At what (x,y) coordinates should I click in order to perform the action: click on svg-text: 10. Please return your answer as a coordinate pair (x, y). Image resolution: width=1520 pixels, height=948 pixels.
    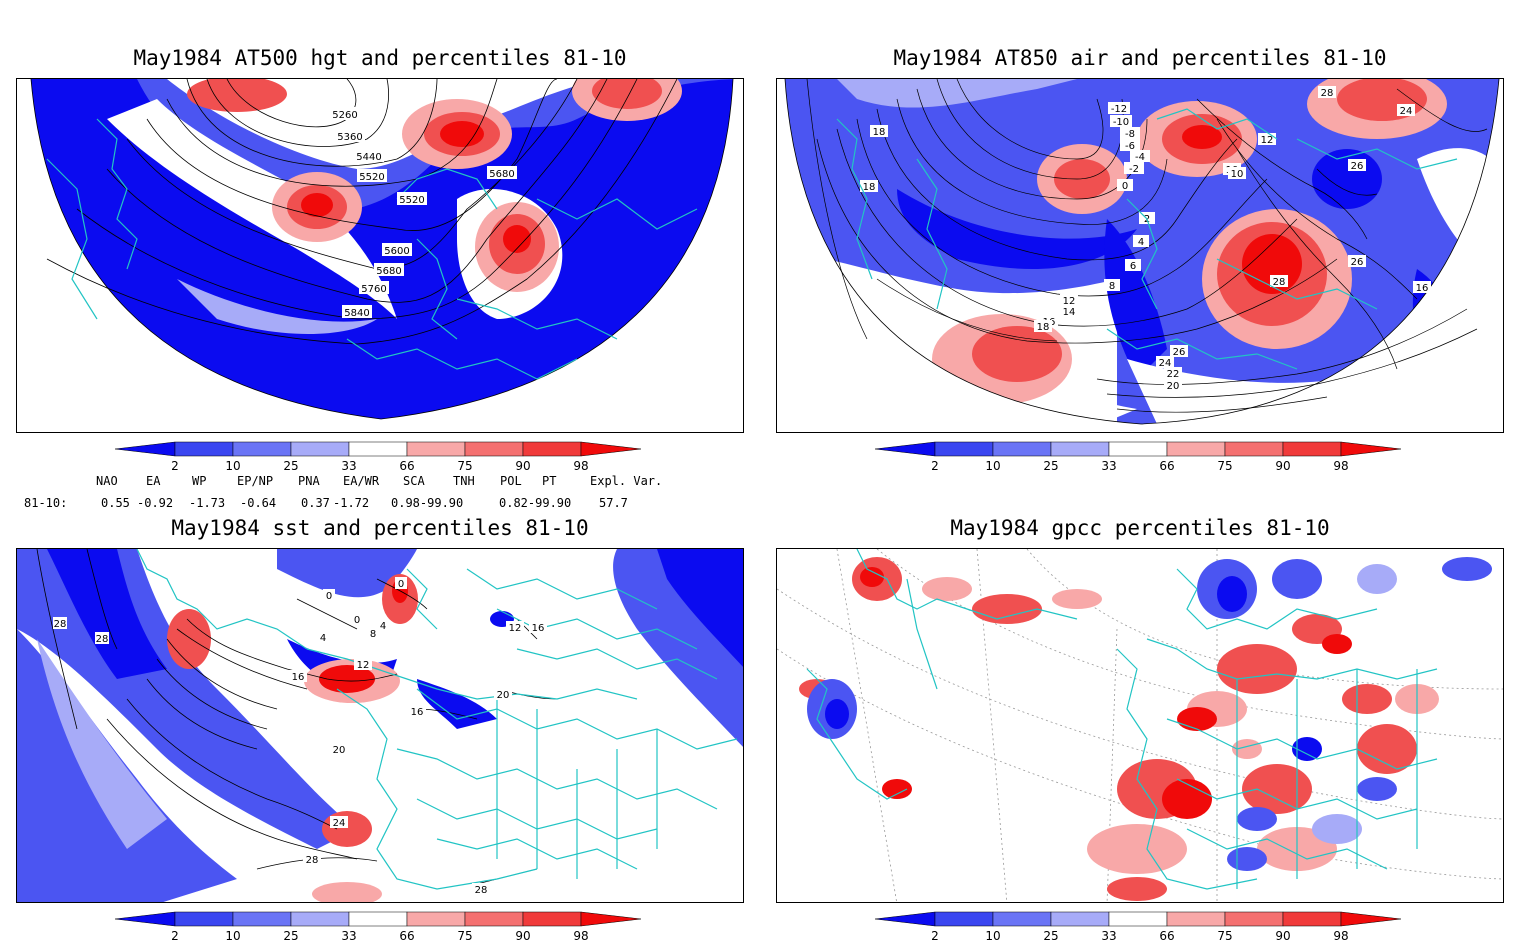
    Looking at the image, I should click on (1237, 174).